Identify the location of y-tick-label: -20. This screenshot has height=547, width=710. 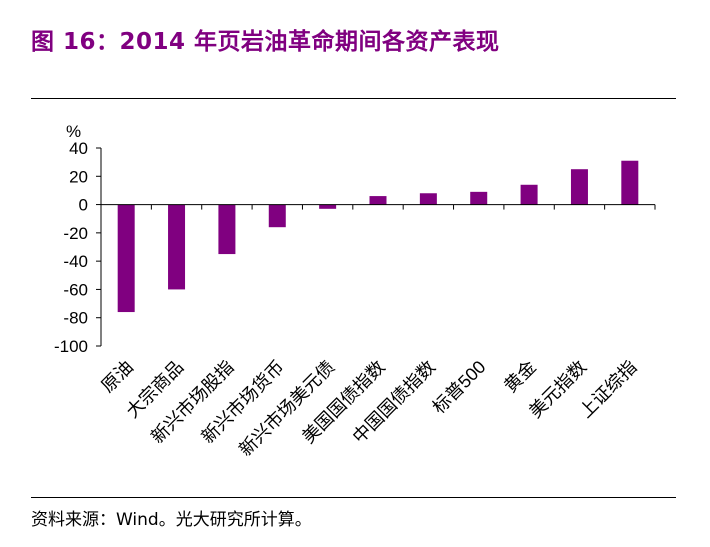
(75, 233).